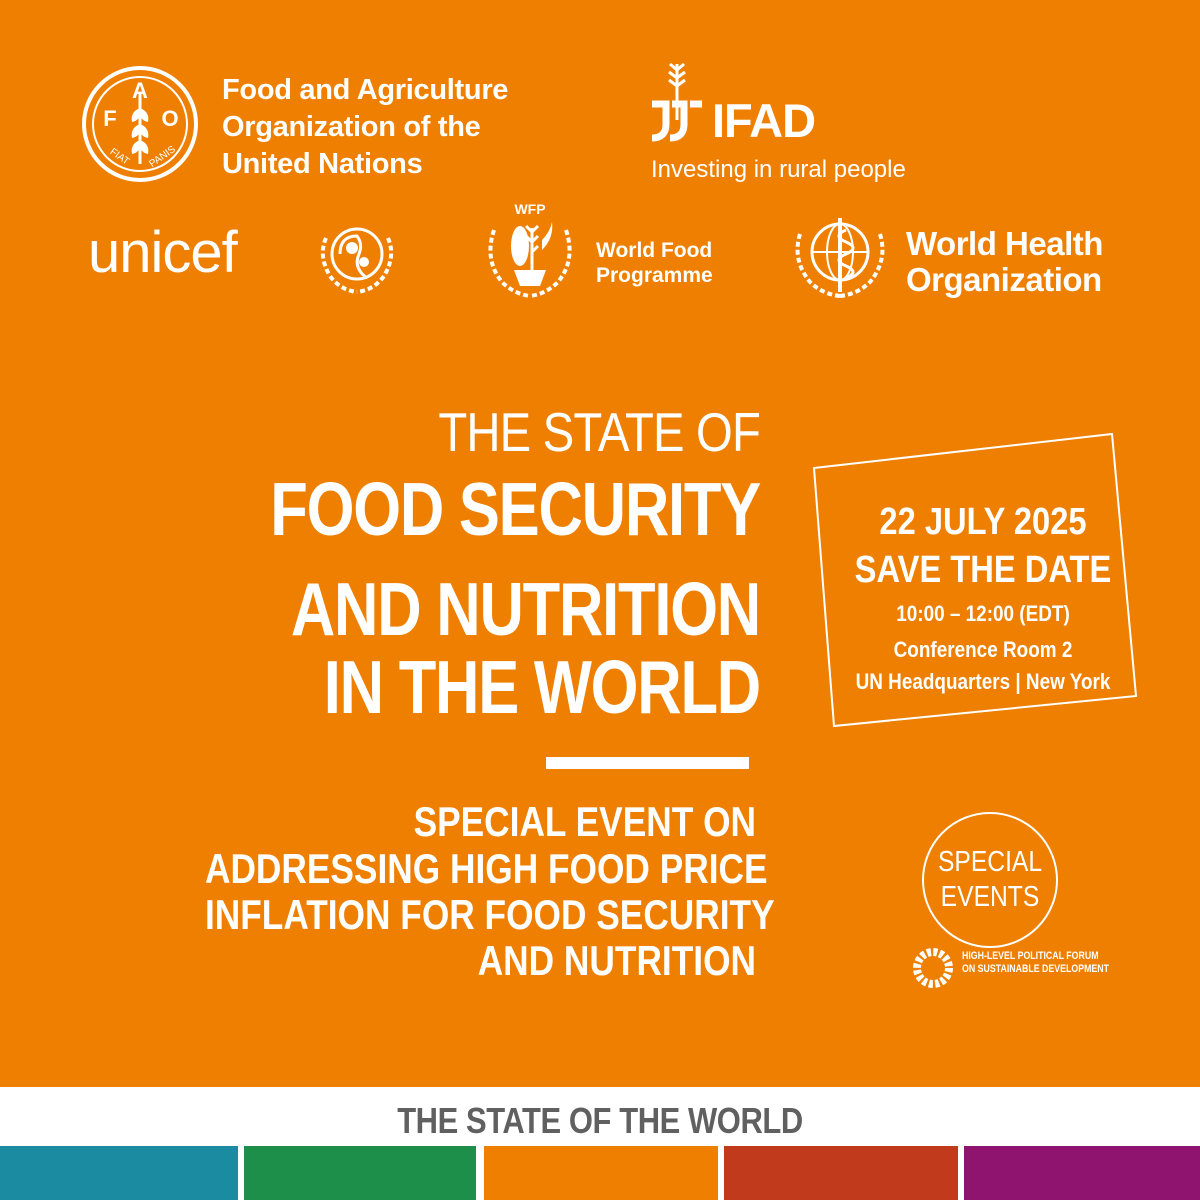 Image resolution: width=1200 pixels, height=1200 pixels. Describe the element at coordinates (990, 897) in the screenshot. I see `special-events-line-2: EVENTS` at that location.